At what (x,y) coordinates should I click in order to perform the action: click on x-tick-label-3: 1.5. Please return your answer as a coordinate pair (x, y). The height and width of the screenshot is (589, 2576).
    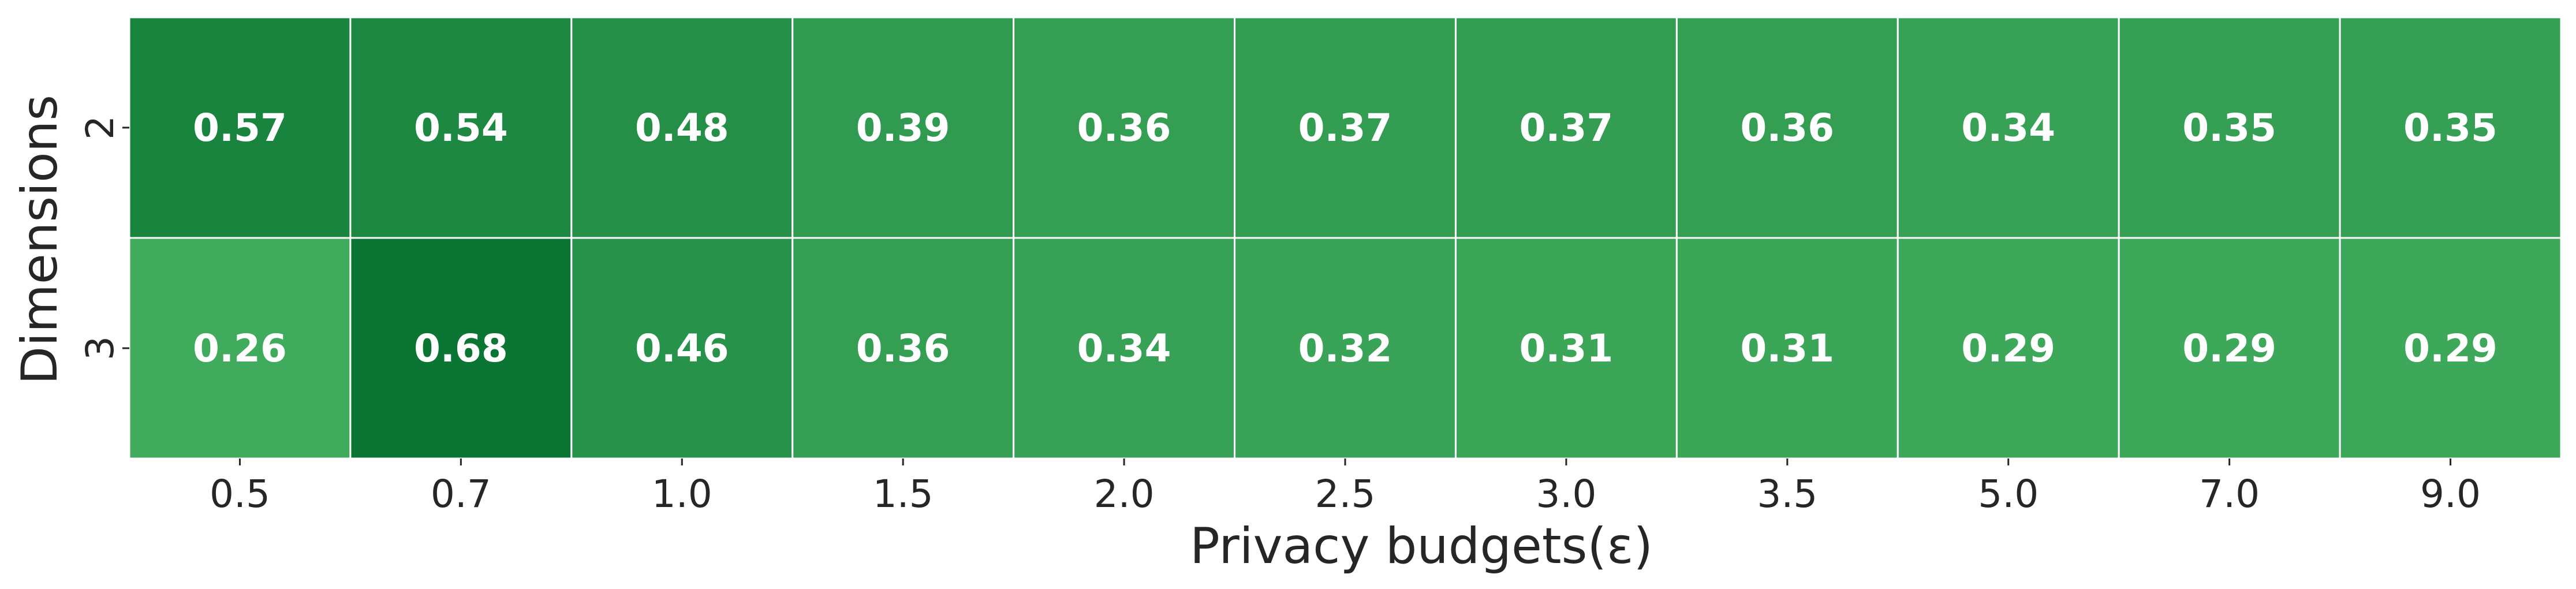
    Looking at the image, I should click on (903, 494).